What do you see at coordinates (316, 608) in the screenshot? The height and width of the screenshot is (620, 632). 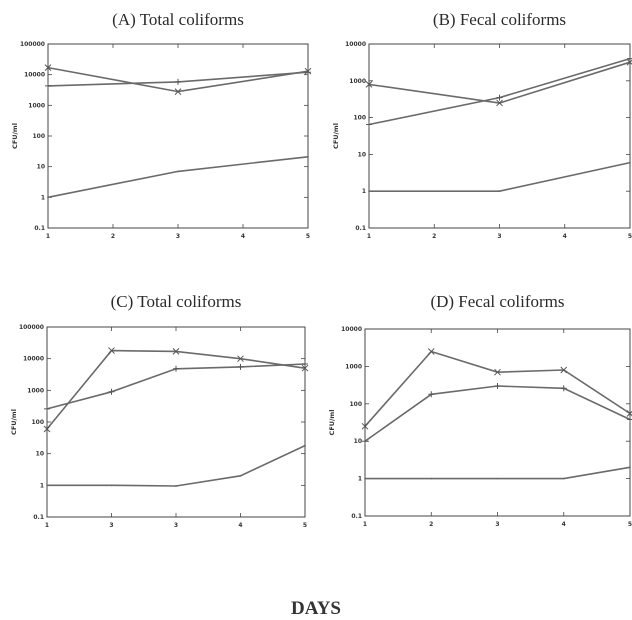 I see `shared-x-axis-label: DAYS` at bounding box center [316, 608].